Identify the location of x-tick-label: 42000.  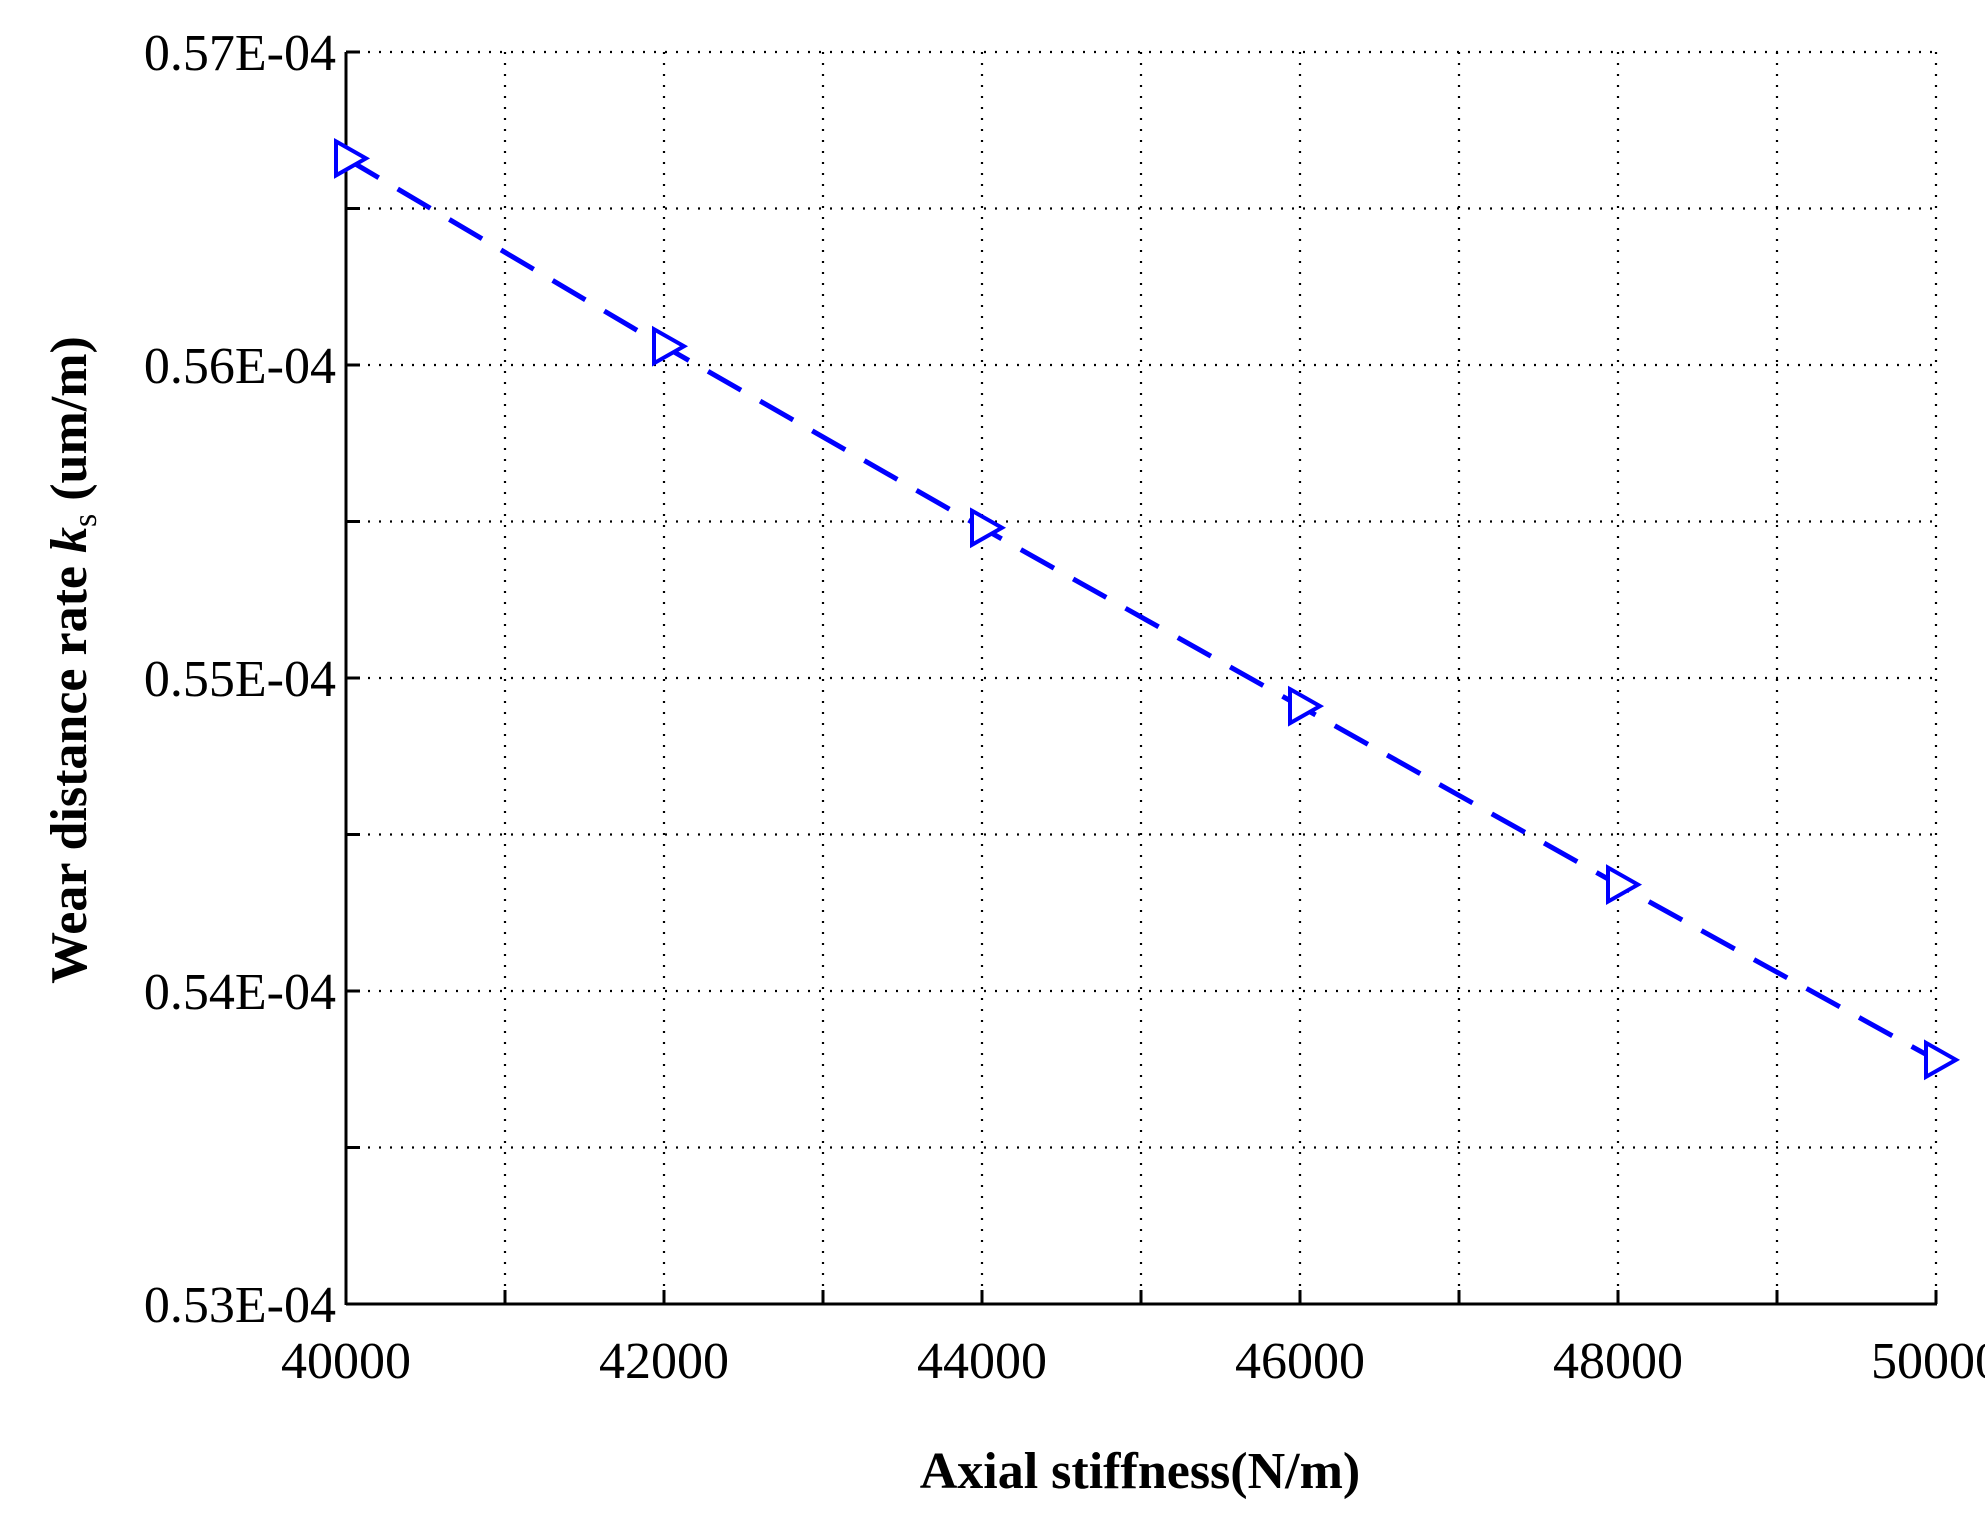
(664, 1361).